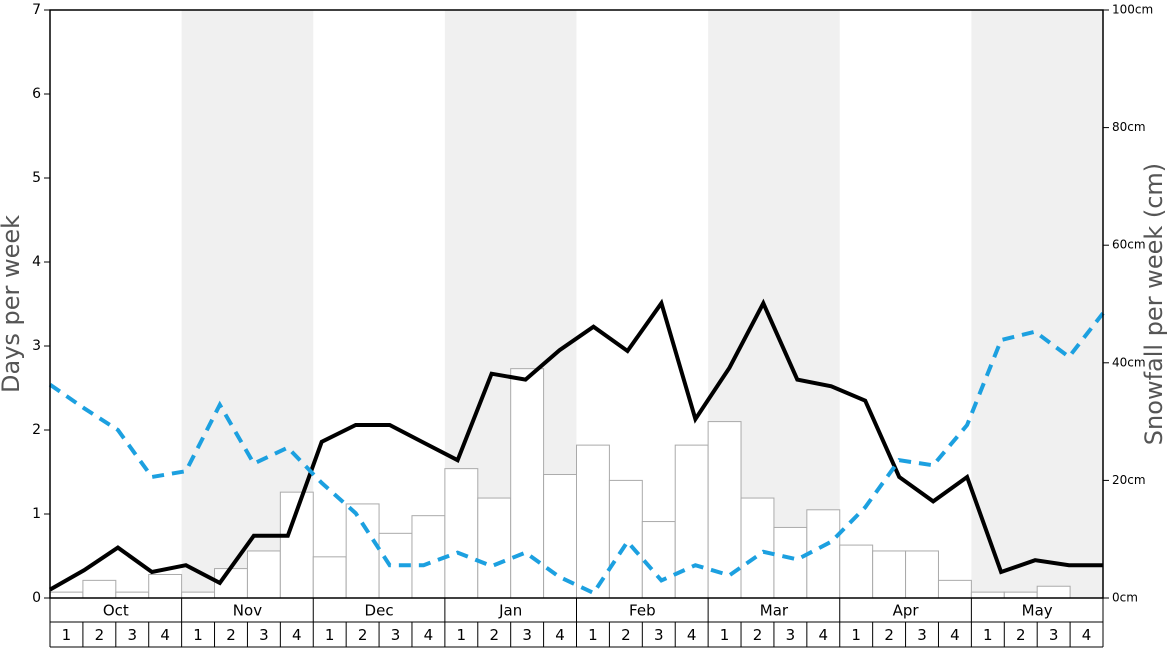  What do you see at coordinates (774, 611) in the screenshot?
I see `month-label: Mar` at bounding box center [774, 611].